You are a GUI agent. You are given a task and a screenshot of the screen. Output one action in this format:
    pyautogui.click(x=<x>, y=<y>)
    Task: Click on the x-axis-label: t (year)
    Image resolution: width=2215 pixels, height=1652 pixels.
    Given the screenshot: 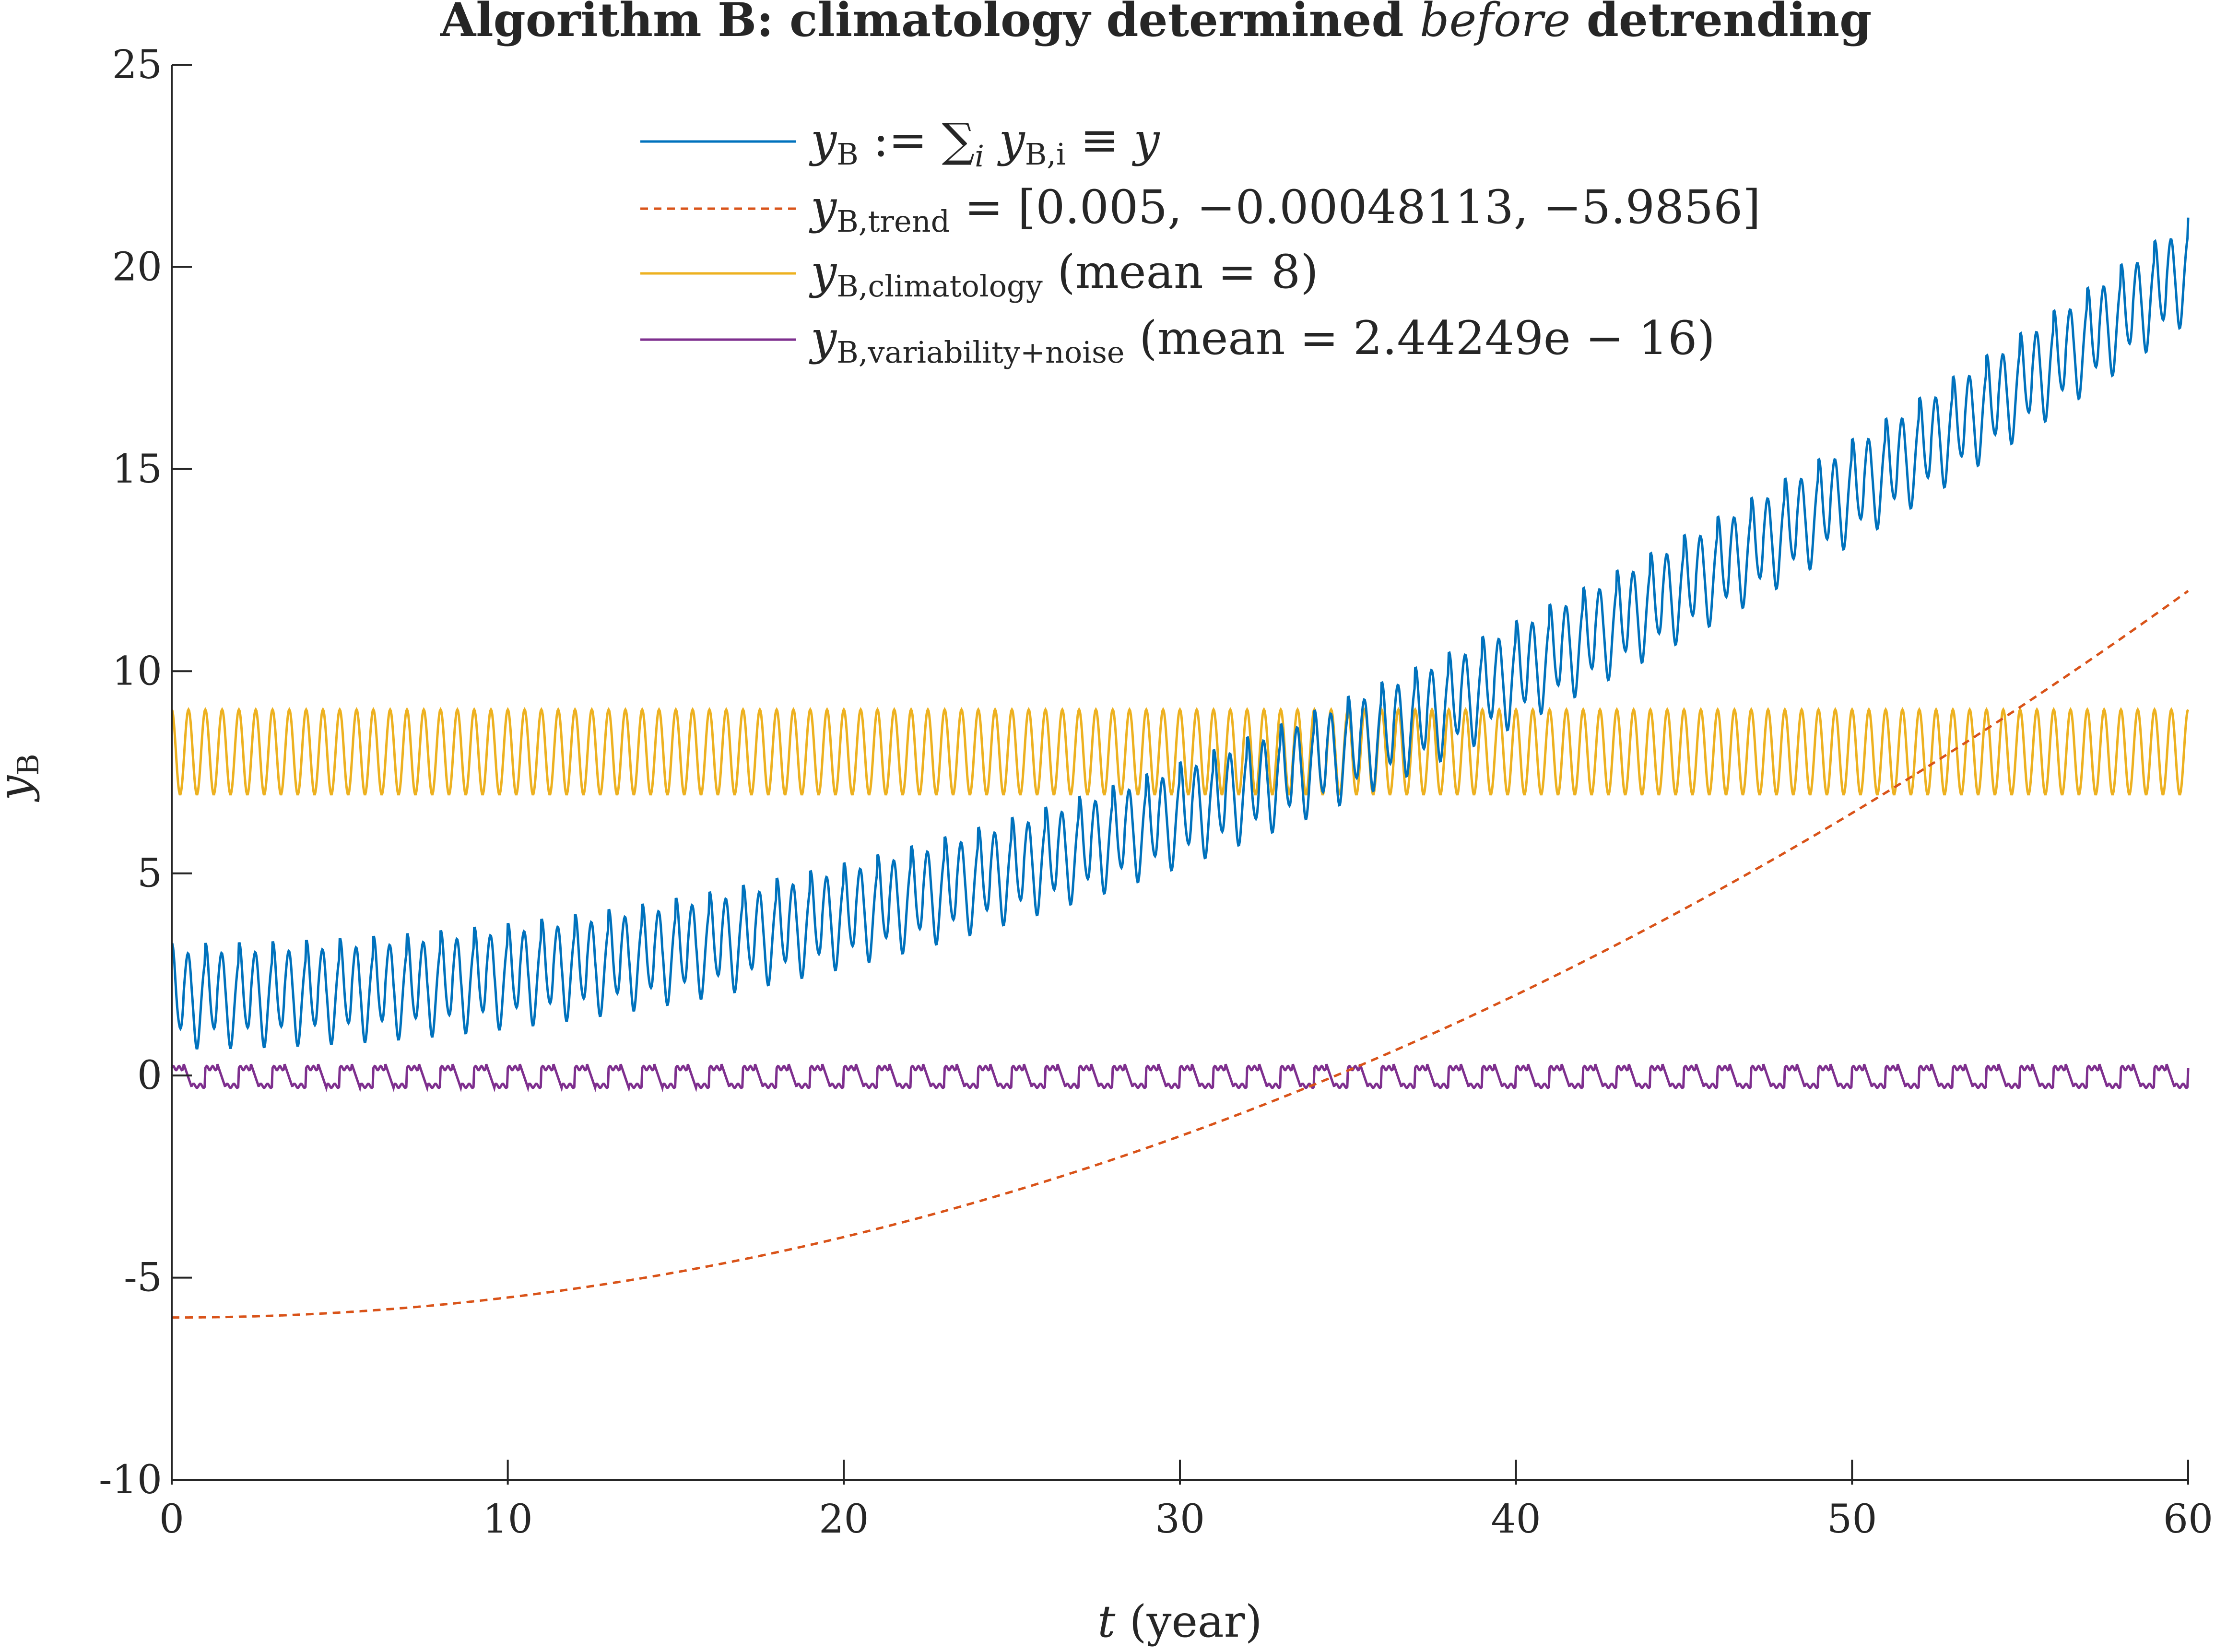 What is the action you would take?
    pyautogui.click(x=1179, y=1622)
    